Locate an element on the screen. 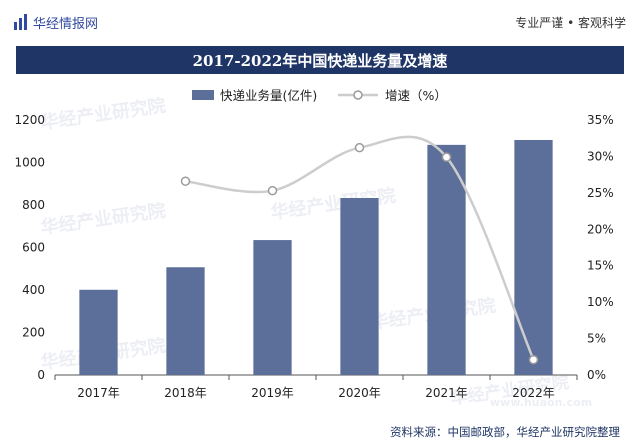 This screenshot has height=448, width=640. legend-bar-label: 快递业务量(亿件) is located at coordinates (268, 95).